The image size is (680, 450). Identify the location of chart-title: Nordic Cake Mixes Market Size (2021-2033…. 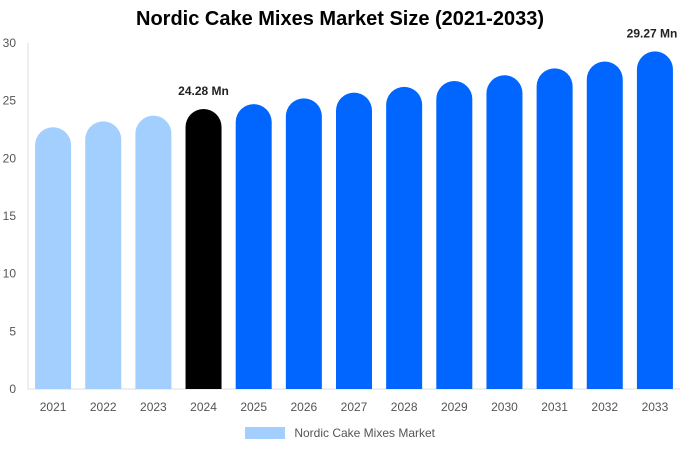
(340, 19).